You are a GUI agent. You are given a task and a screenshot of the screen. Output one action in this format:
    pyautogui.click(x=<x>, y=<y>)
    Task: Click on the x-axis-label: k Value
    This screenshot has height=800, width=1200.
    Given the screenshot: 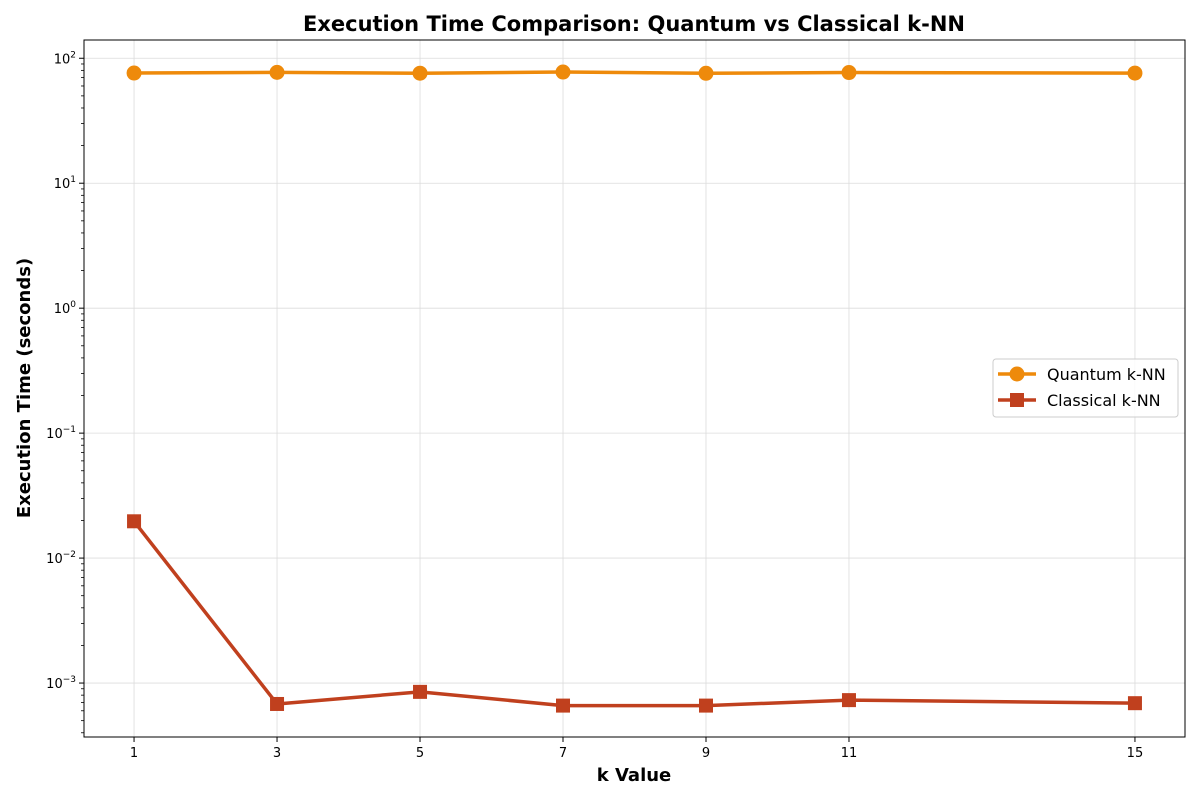 What is the action you would take?
    pyautogui.click(x=634, y=775)
    